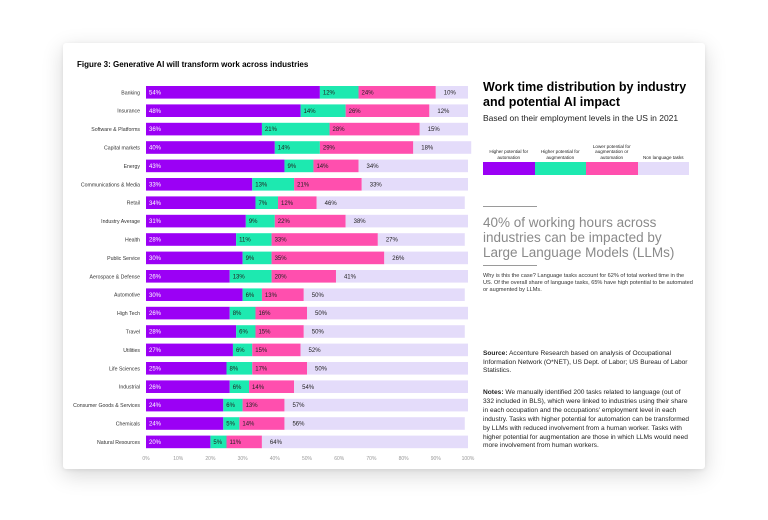 This screenshot has height=520, width=768. What do you see at coordinates (155, 222) in the screenshot?
I see `data-label: 31%` at bounding box center [155, 222].